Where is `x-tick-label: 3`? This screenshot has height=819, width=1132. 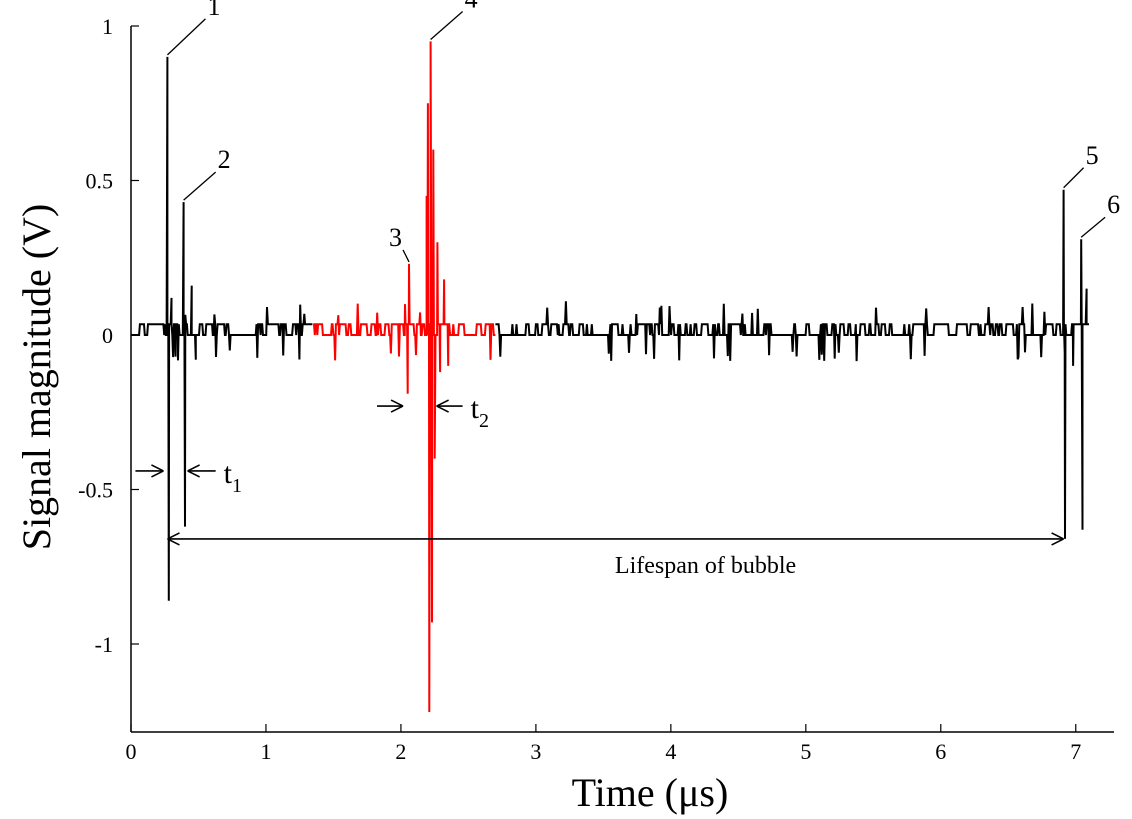
x-tick-label: 3 is located at coordinates (535, 751).